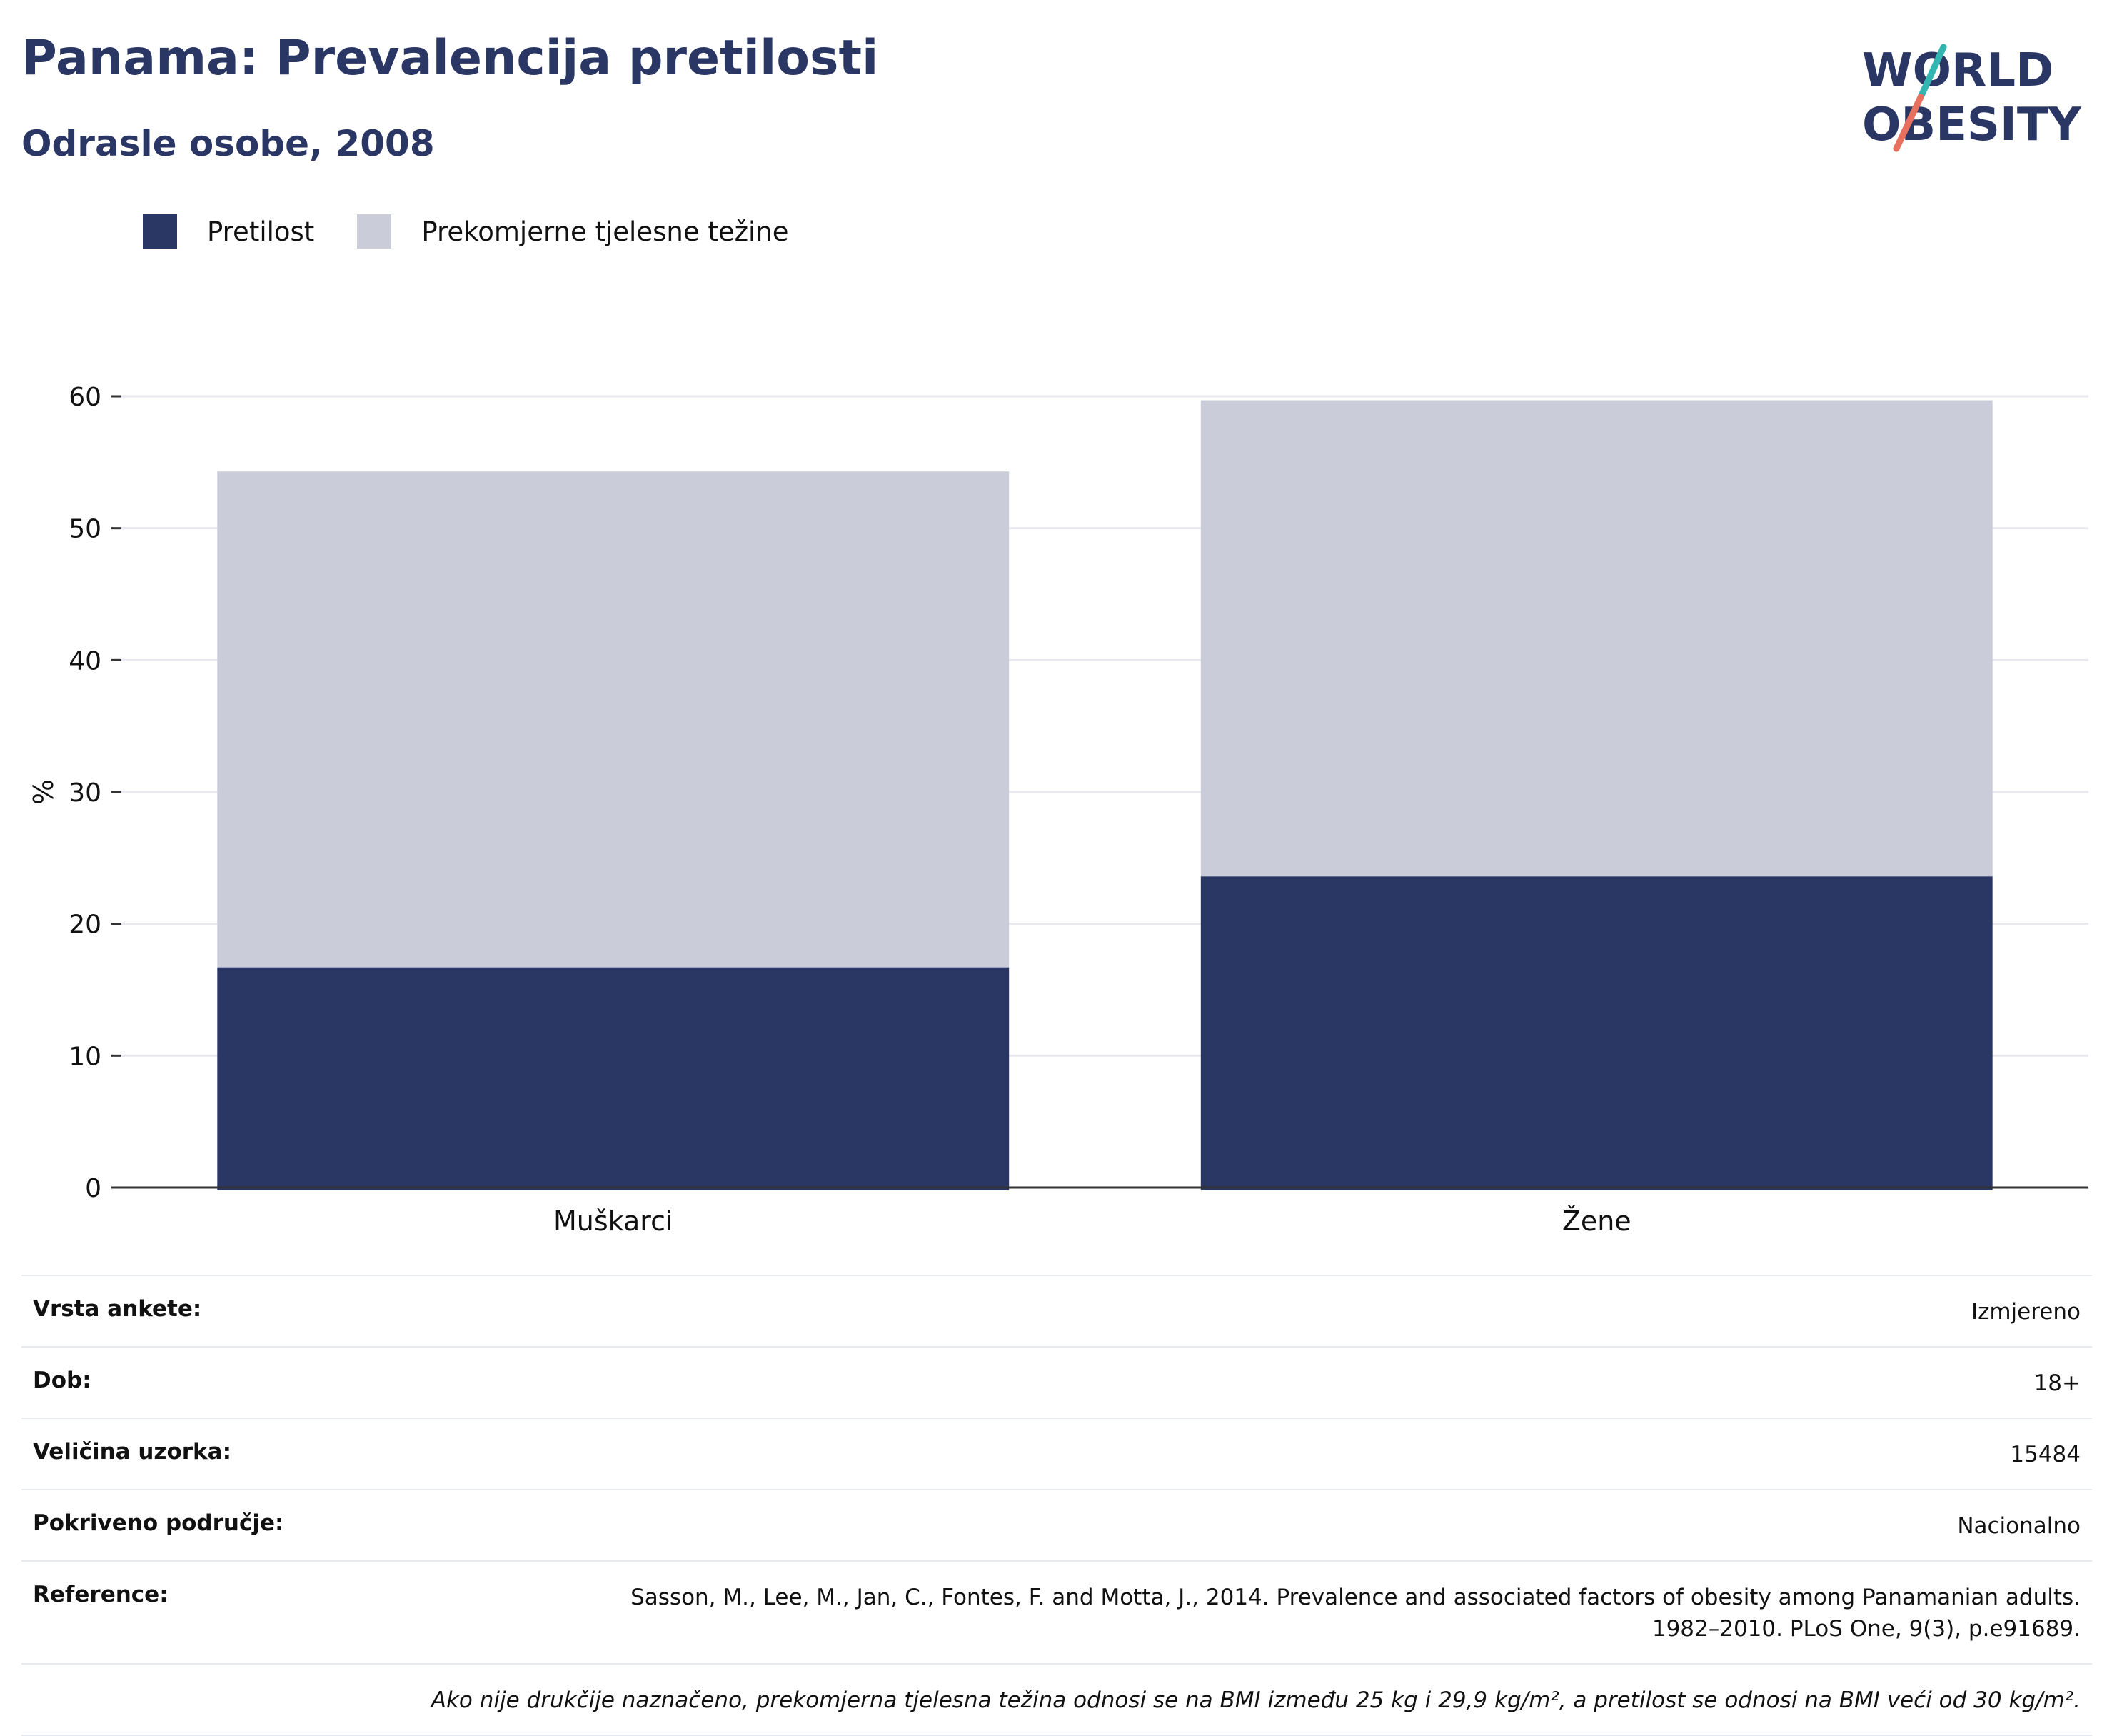 The image size is (2112, 1736). Describe the element at coordinates (117, 1309) in the screenshot. I see `info-label: Vrsta ankete:` at that location.